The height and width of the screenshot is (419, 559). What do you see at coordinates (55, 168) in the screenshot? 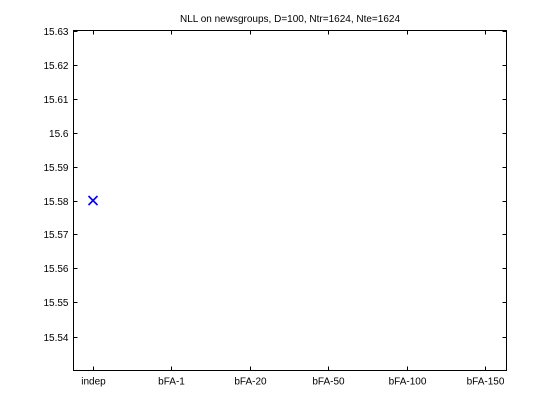
I see `y-tick-label: 15.59` at bounding box center [55, 168].